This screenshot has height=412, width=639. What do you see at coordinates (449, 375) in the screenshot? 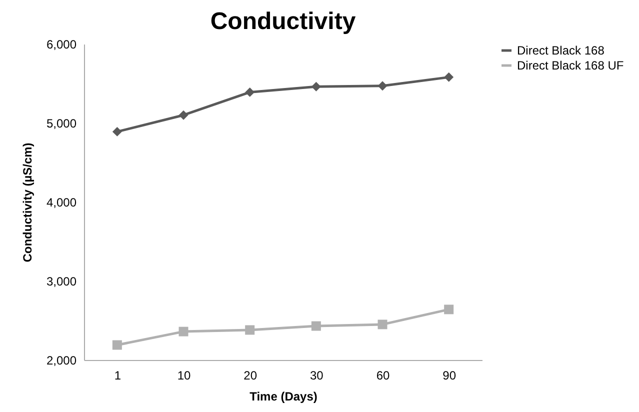
I see `x-tick-label: 90` at bounding box center [449, 375].